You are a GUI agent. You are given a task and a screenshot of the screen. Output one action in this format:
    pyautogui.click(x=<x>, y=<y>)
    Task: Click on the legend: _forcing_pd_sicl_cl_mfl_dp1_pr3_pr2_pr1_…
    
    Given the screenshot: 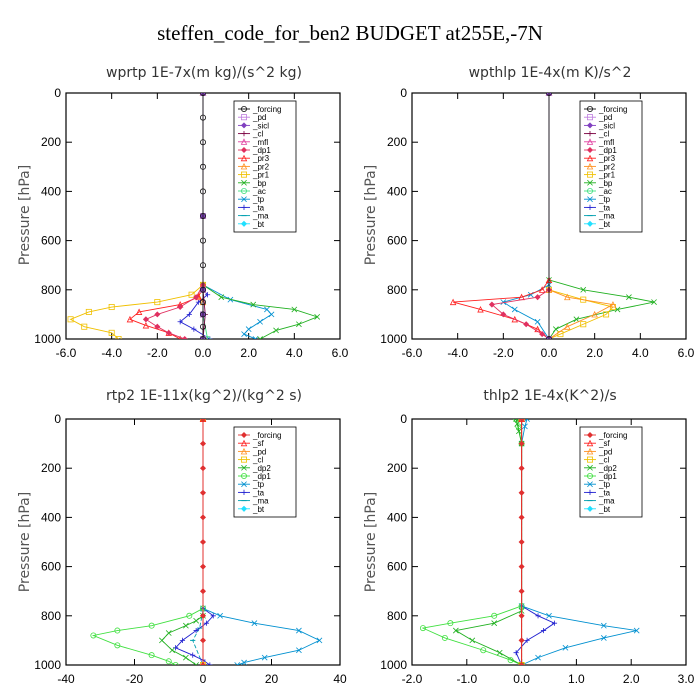 What is the action you would take?
    pyautogui.click(x=611, y=166)
    